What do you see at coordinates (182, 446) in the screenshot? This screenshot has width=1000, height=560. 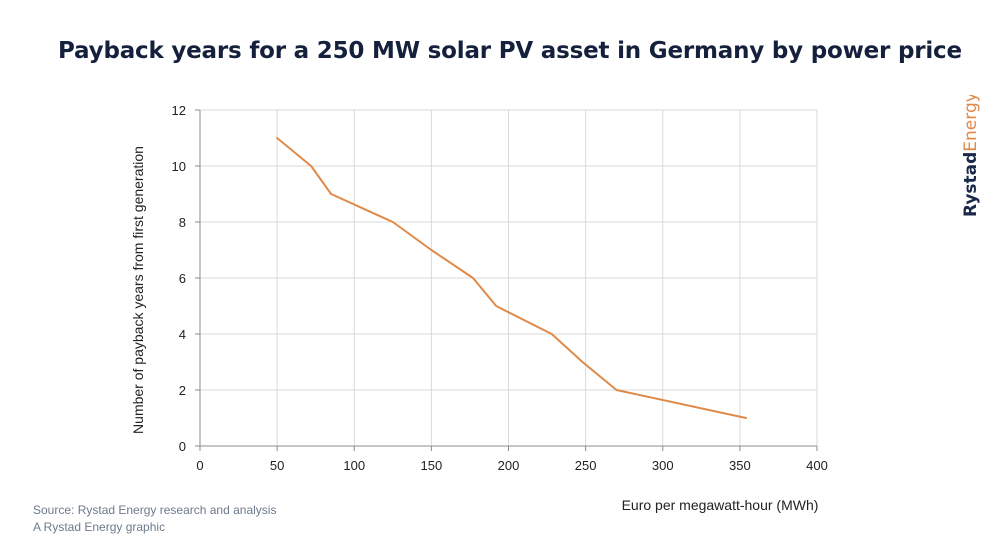 I see `y-tick-label: 0` at bounding box center [182, 446].